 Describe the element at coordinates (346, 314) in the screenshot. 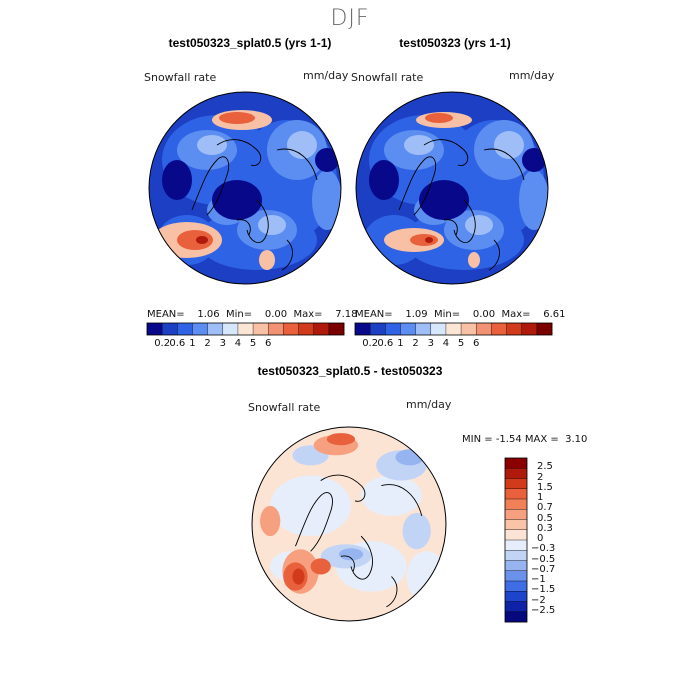

I see `panel-1-max: 7.18` at that location.